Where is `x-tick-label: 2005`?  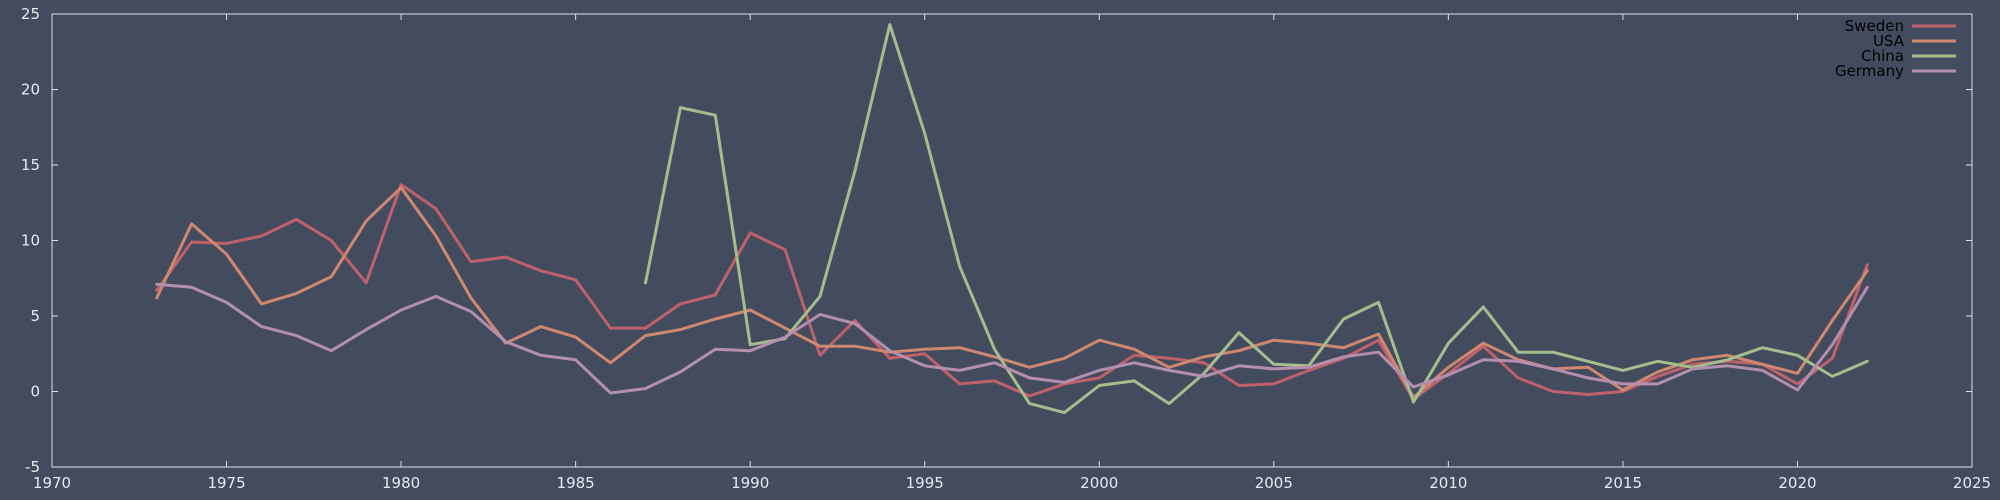 x-tick-label: 2005 is located at coordinates (1274, 483).